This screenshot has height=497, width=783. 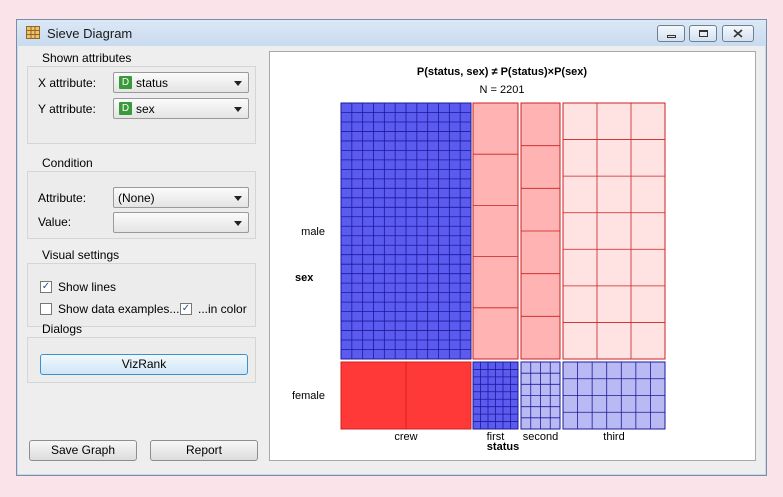 I want to click on sieve-cell-female-crew, so click(x=406, y=395).